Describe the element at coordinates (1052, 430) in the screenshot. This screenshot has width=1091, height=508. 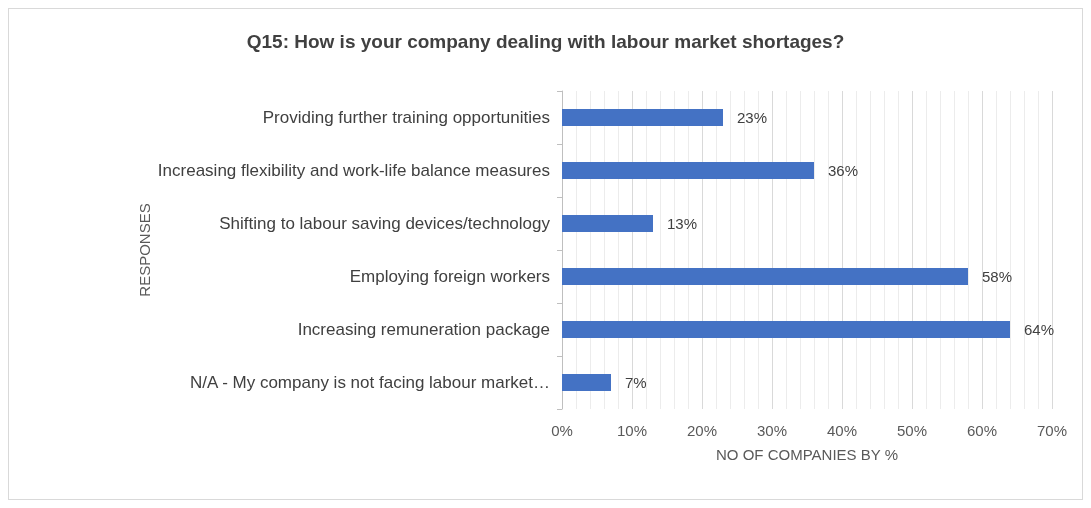
I see `x-tick-label: 70%` at that location.